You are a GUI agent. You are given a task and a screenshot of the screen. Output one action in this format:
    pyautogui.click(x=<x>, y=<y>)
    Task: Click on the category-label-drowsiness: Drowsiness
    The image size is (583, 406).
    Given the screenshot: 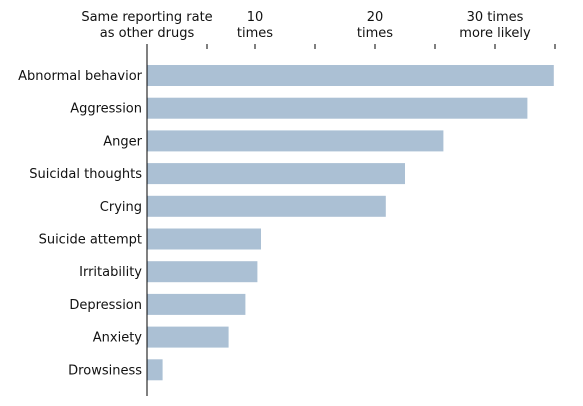 What is the action you would take?
    pyautogui.click(x=105, y=370)
    